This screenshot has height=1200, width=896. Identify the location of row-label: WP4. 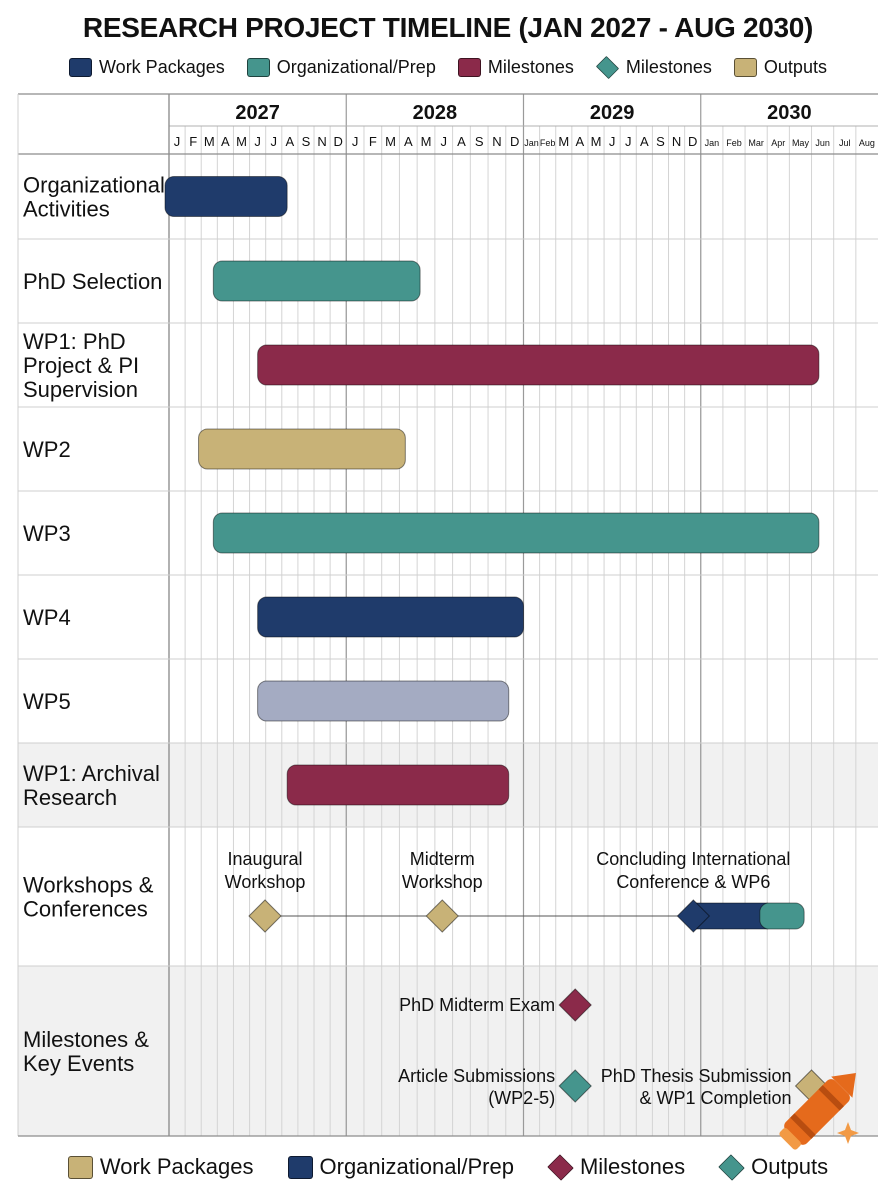
(47, 617).